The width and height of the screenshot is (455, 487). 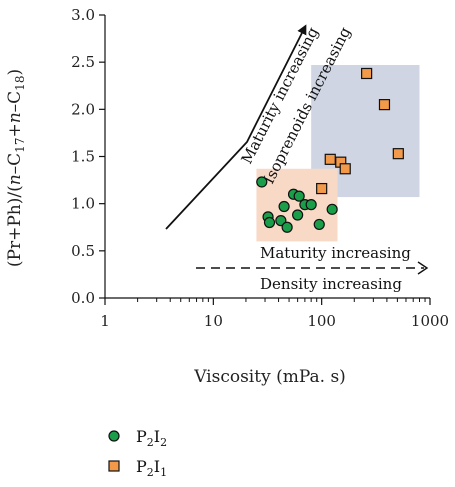 I want to click on x-tick-label: 10, so click(x=213, y=321).